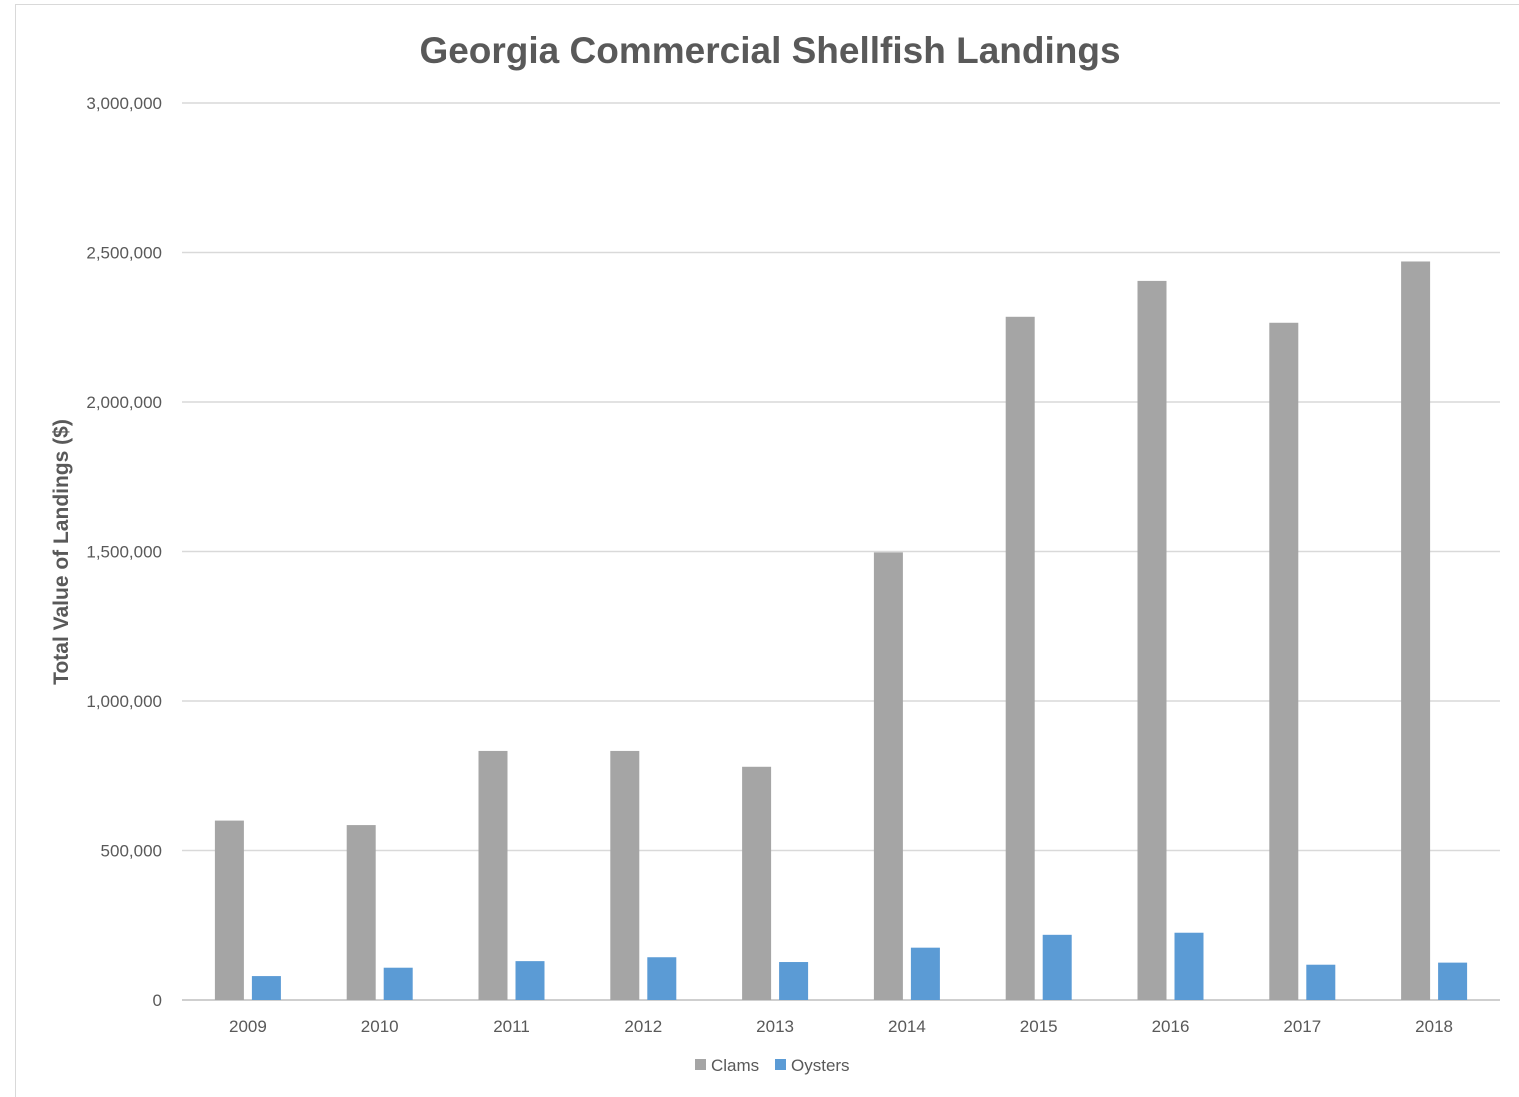  Describe the element at coordinates (124, 103) in the screenshot. I see `y-tick-label: 3,000,000` at that location.